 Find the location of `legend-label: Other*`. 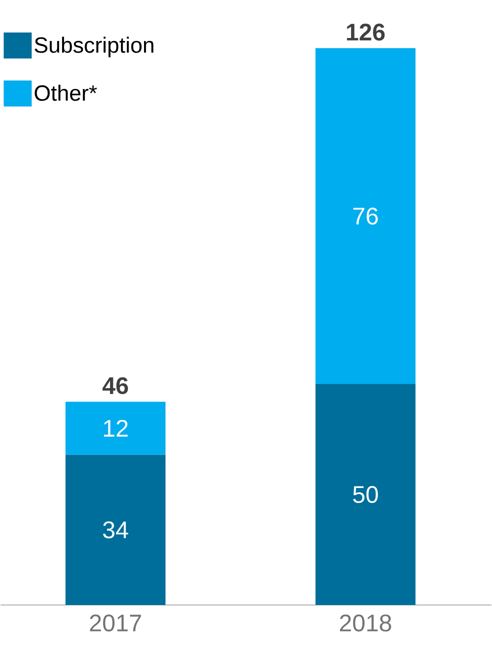

legend-label: Other* is located at coordinates (65, 92).